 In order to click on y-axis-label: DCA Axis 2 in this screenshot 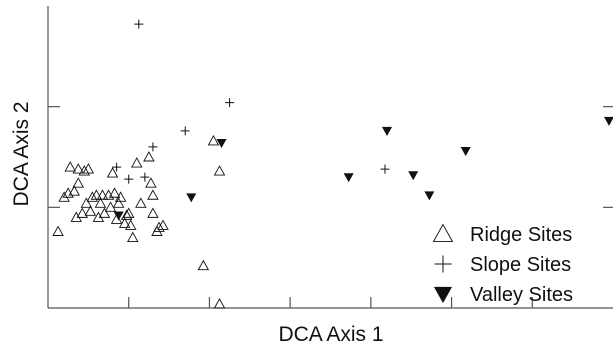, I will do `click(21, 153)`.